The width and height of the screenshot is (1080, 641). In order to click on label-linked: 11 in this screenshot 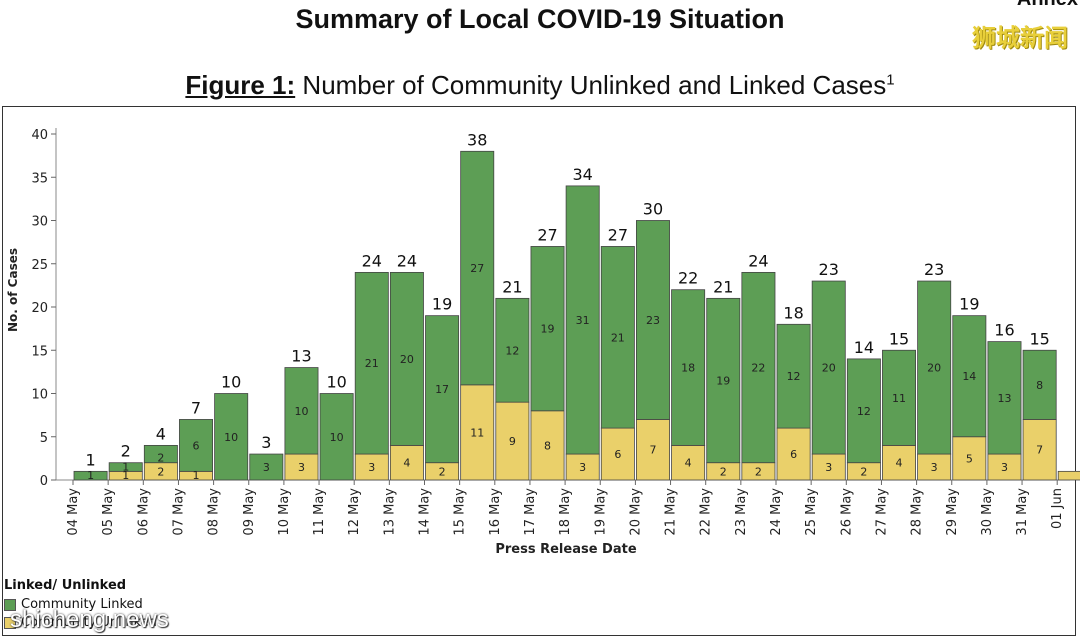, I will do `click(899, 398)`.